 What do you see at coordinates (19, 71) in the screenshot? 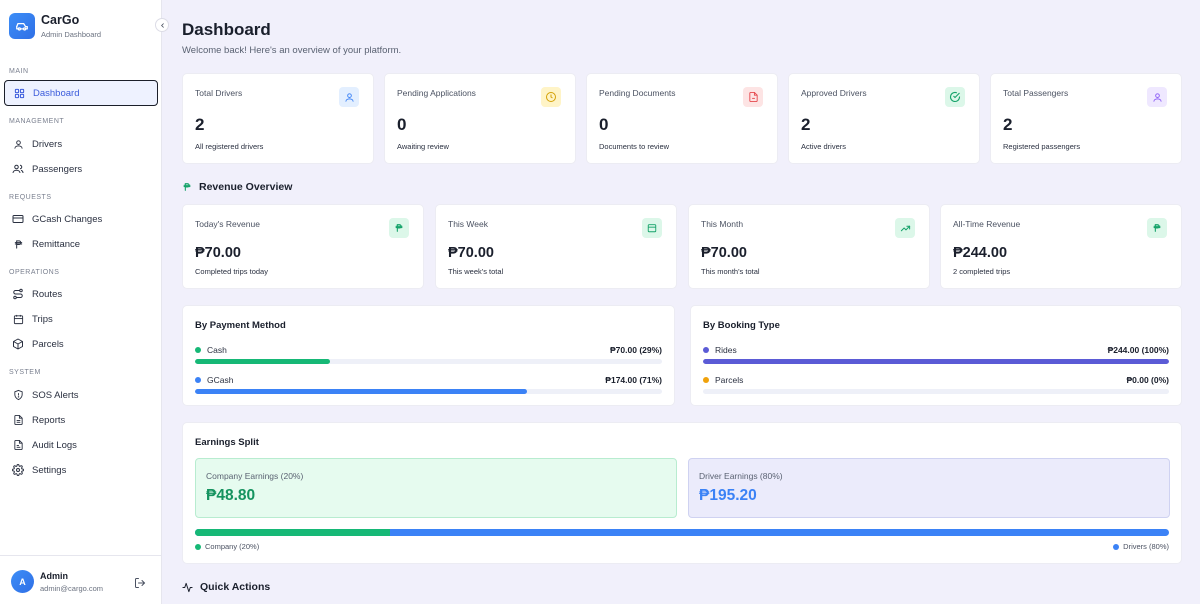
I see `section-label-main: MAIN` at bounding box center [19, 71].